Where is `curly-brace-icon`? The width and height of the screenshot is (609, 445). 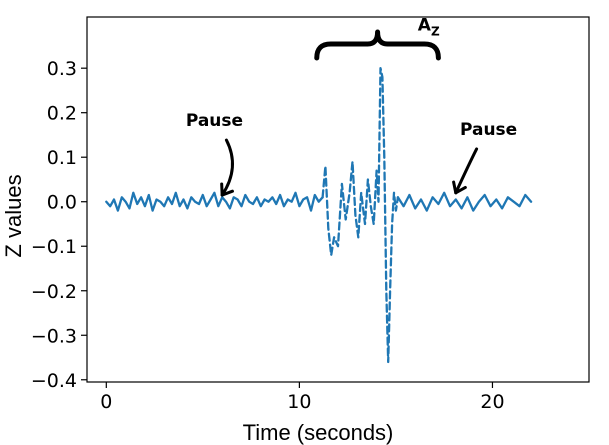
curly-brace-icon is located at coordinates (377, 45).